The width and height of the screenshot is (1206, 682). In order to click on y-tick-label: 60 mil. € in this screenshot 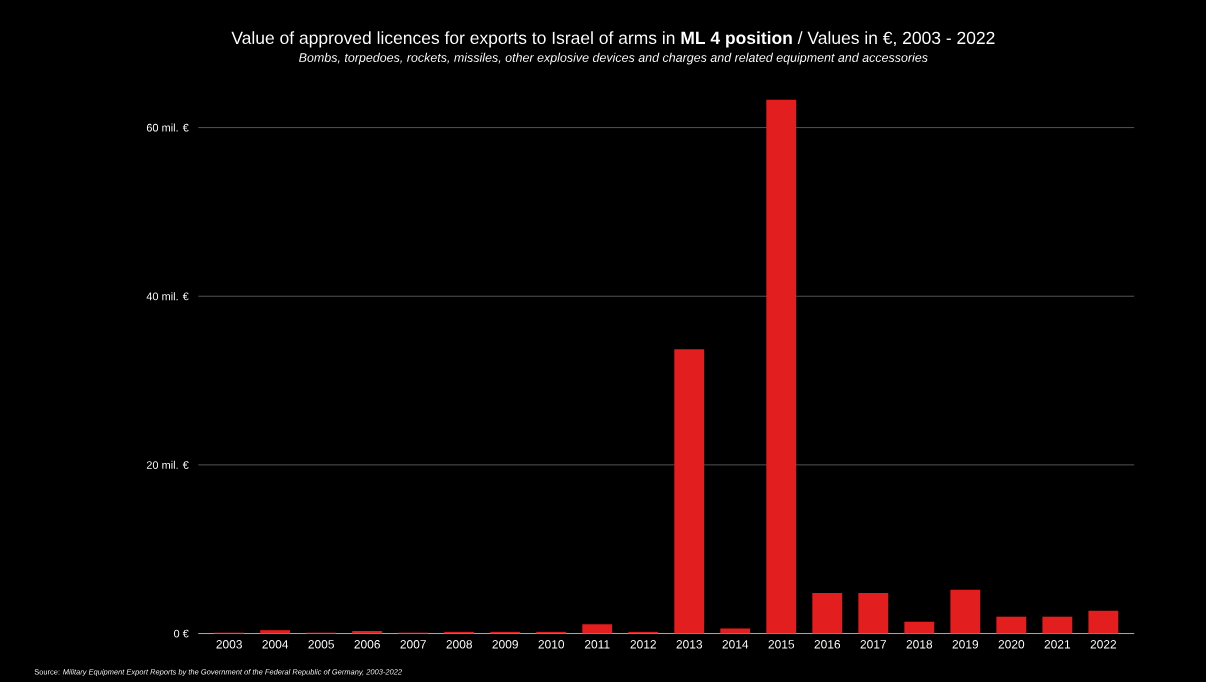, I will do `click(167, 127)`.